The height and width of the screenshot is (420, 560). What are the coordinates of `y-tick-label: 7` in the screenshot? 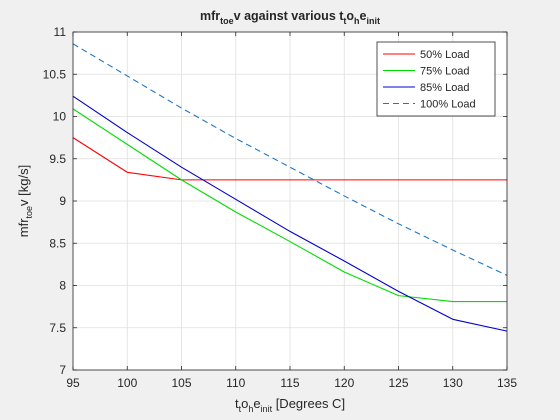 It's located at (62, 370).